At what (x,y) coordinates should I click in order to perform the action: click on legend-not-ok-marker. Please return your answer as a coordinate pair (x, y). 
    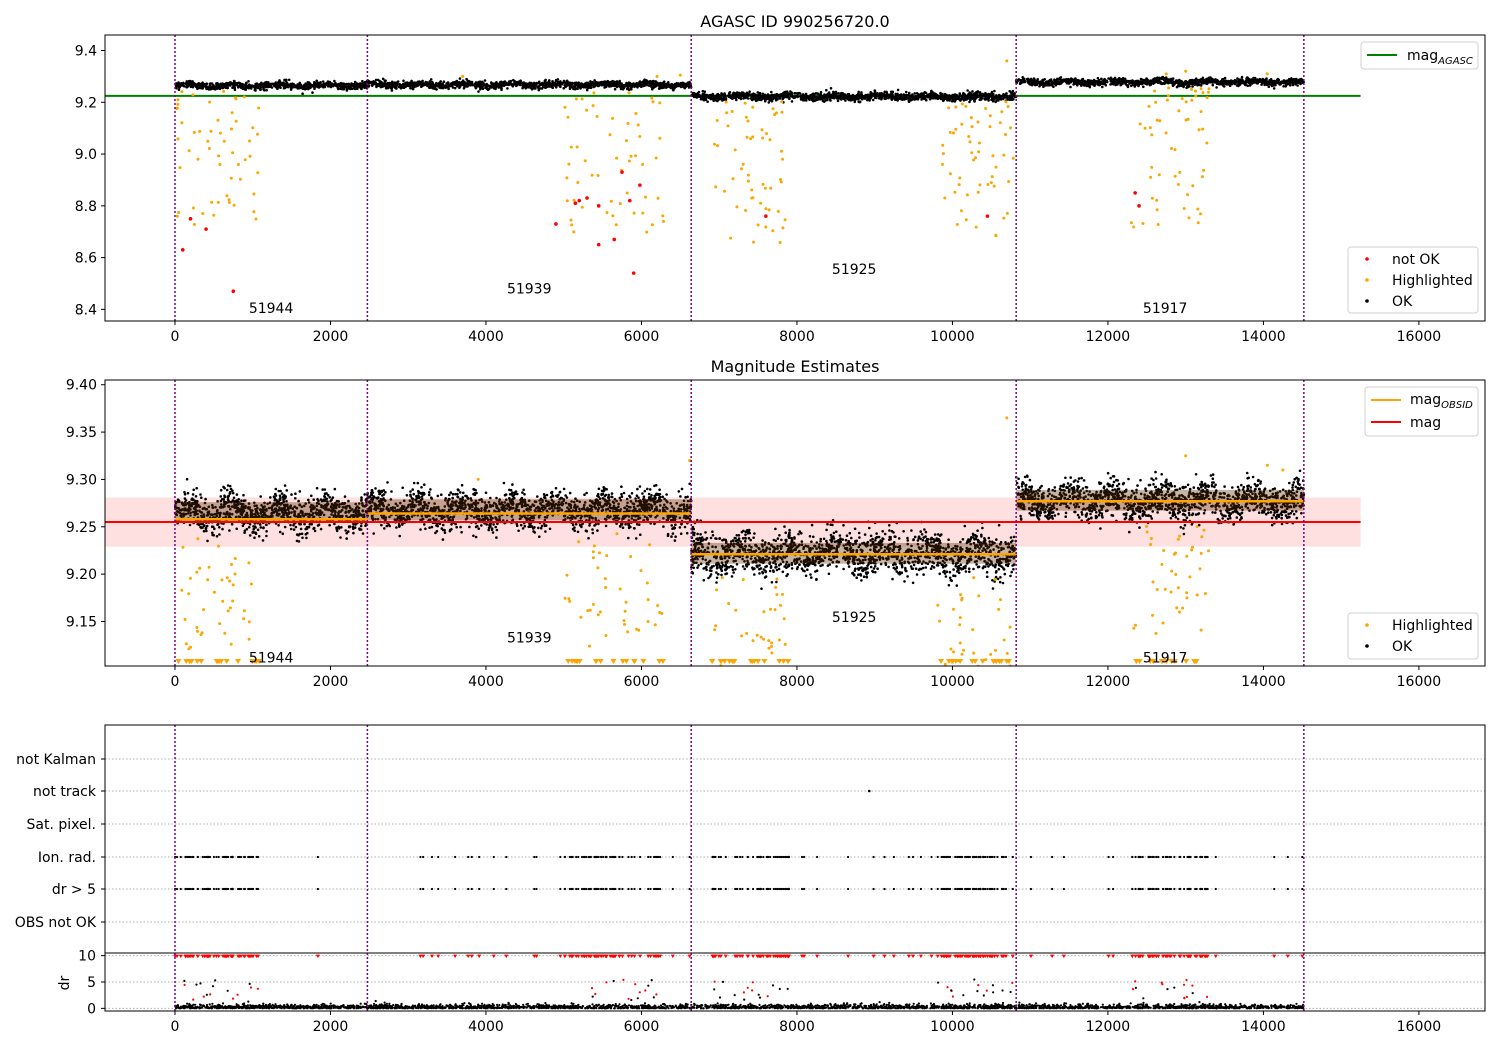
    Looking at the image, I should click on (1367, 259).